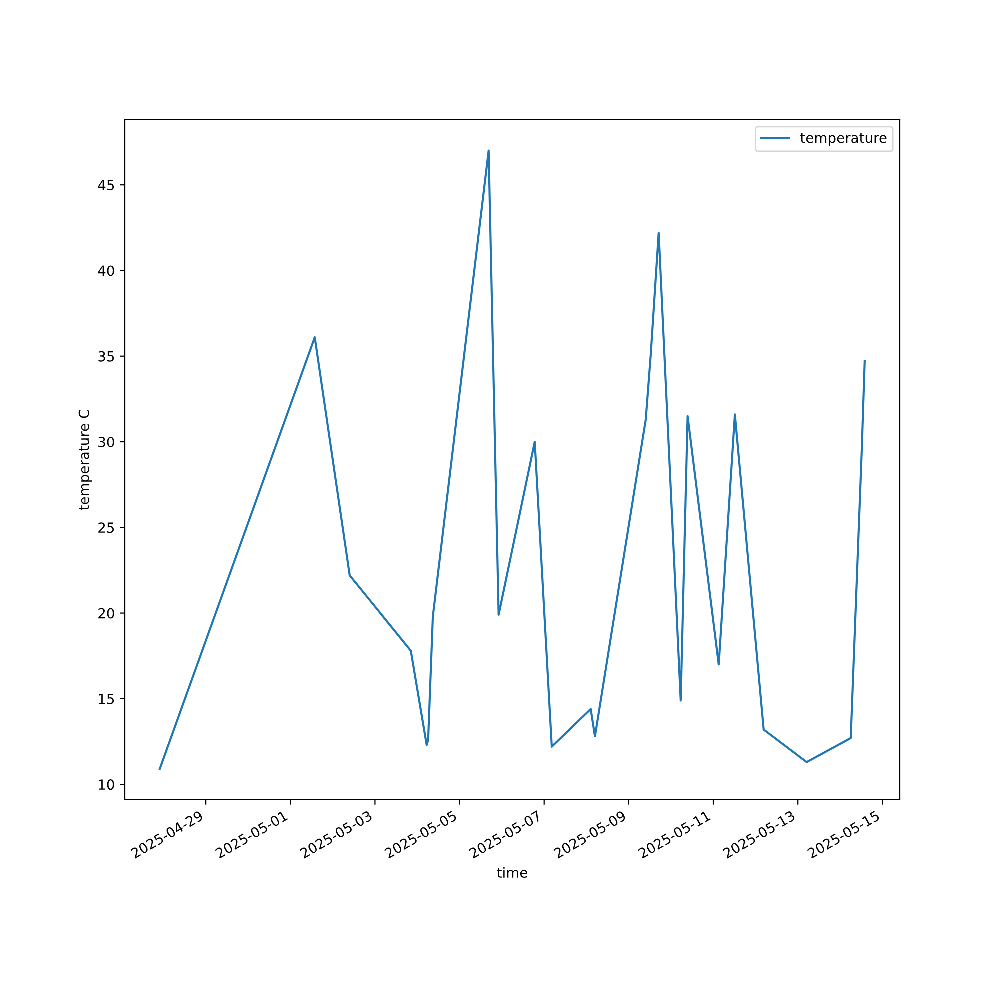  What do you see at coordinates (106, 442) in the screenshot?
I see `y-tick-label: 30` at bounding box center [106, 442].